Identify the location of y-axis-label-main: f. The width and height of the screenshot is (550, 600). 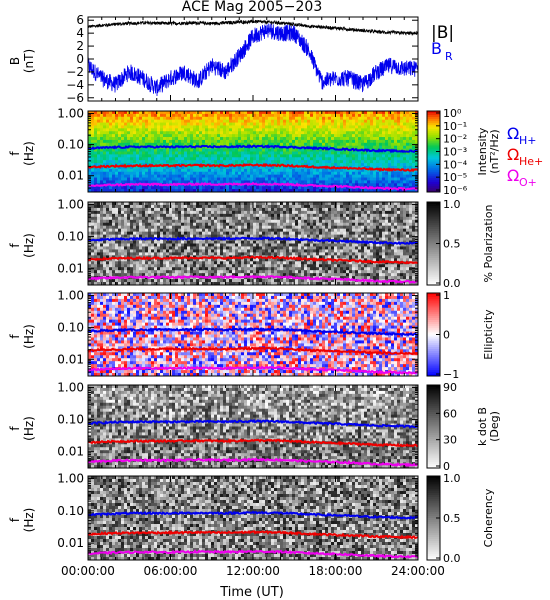
(15, 153).